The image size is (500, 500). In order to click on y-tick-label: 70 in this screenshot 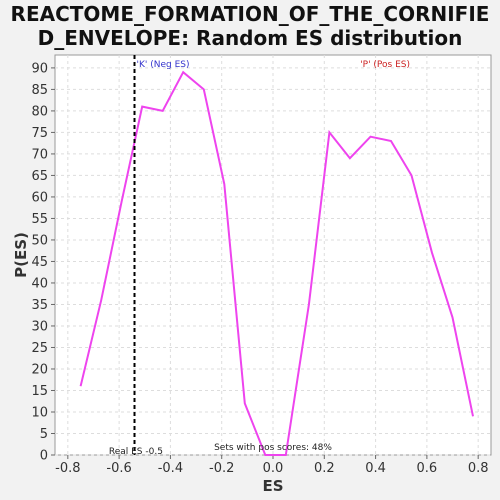, I will do `click(39, 154)`.